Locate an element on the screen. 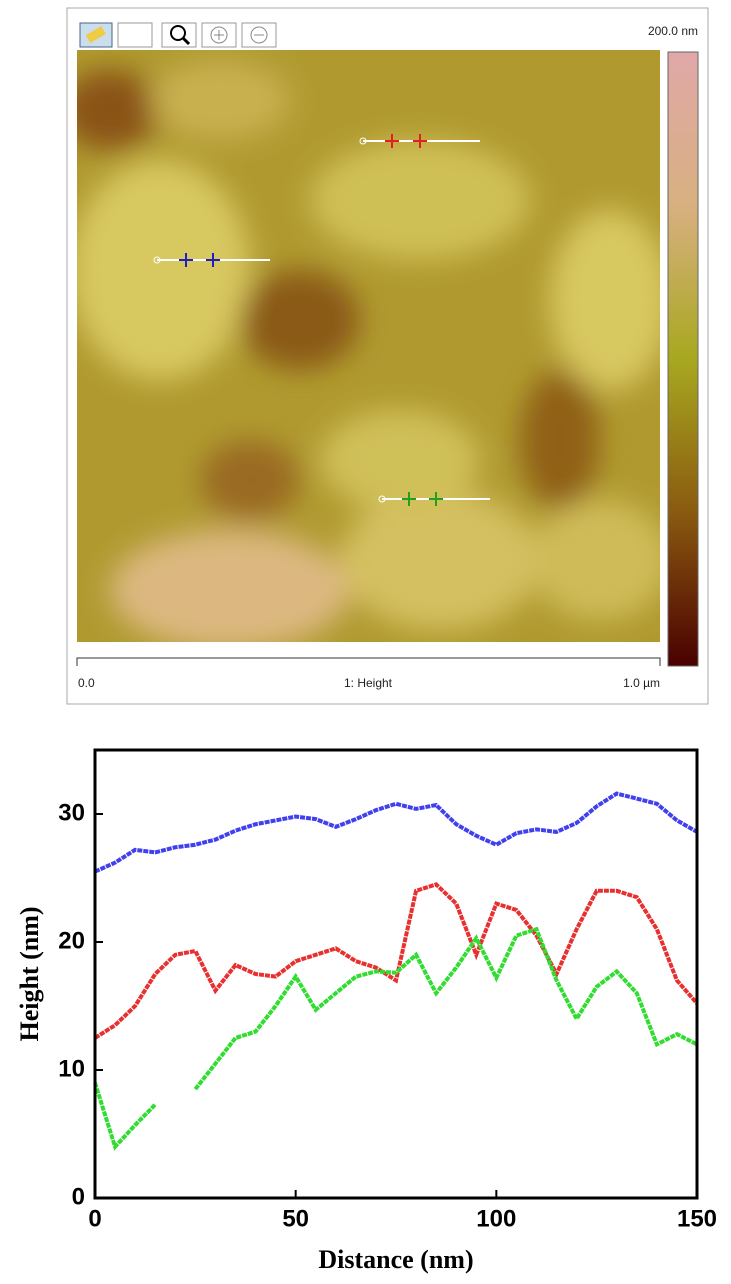 The image size is (731, 1284). y-axis-label: Height (nm) is located at coordinates (29, 973).